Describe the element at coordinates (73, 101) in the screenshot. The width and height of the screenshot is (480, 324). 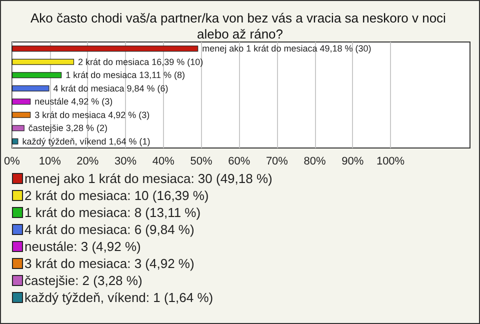
I see `data-label: neustále 4,92 % (3)` at that location.